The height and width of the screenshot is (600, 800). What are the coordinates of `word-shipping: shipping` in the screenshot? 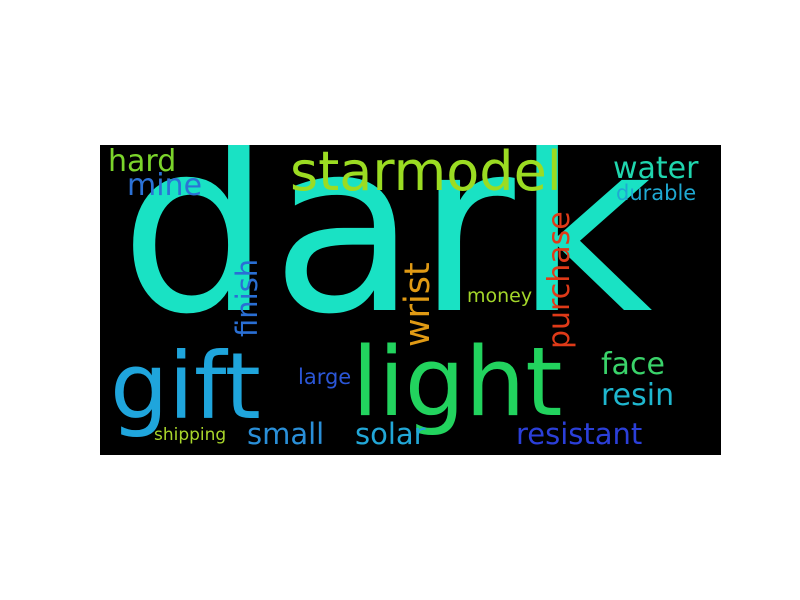 It's located at (190, 435).